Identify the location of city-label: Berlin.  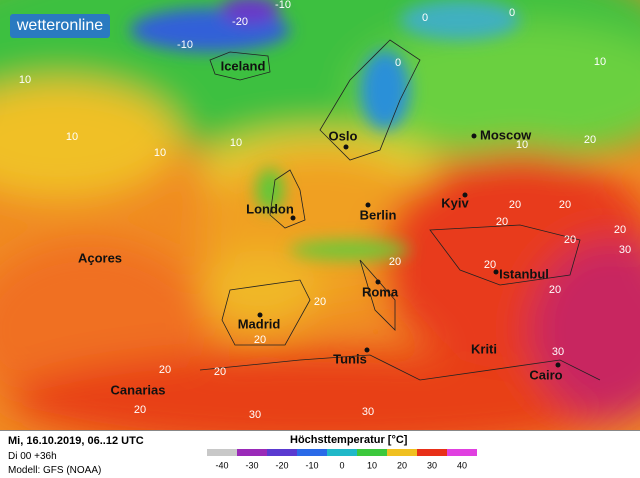
(378, 214).